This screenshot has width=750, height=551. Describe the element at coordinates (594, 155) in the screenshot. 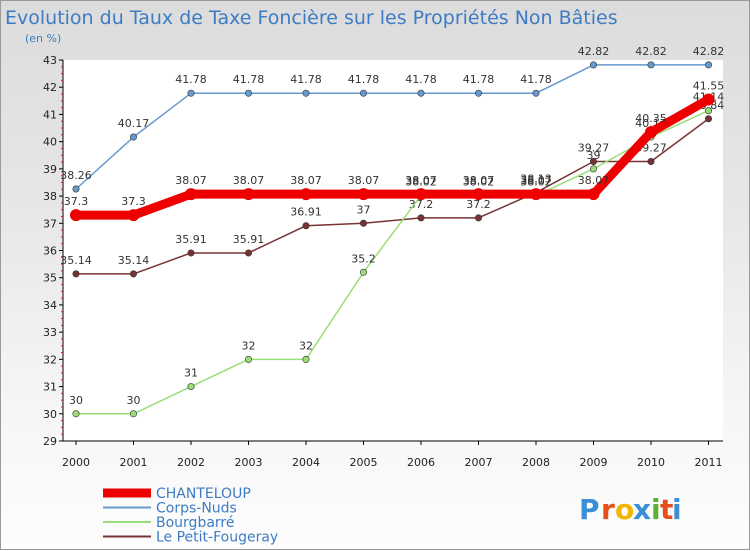

I see `data-label: 39` at that location.